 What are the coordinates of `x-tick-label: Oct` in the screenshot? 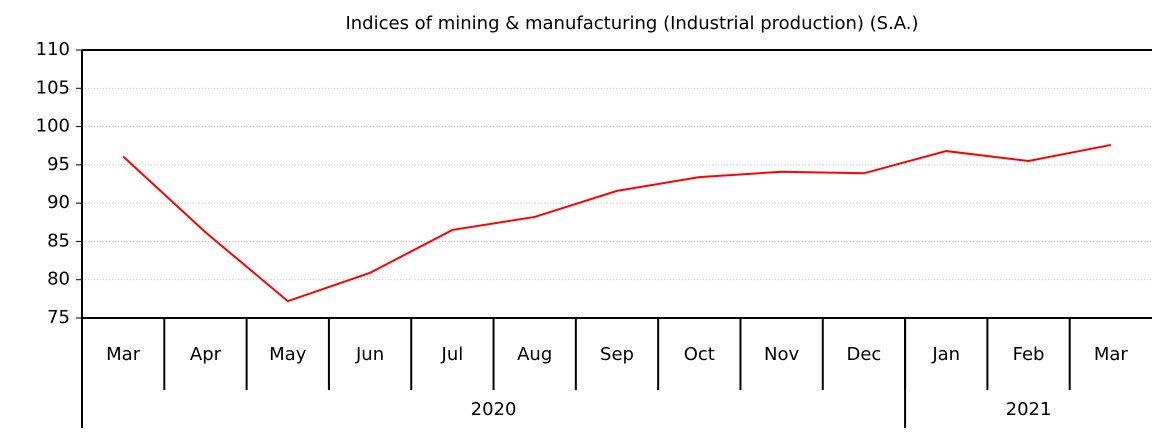 It's located at (699, 354).